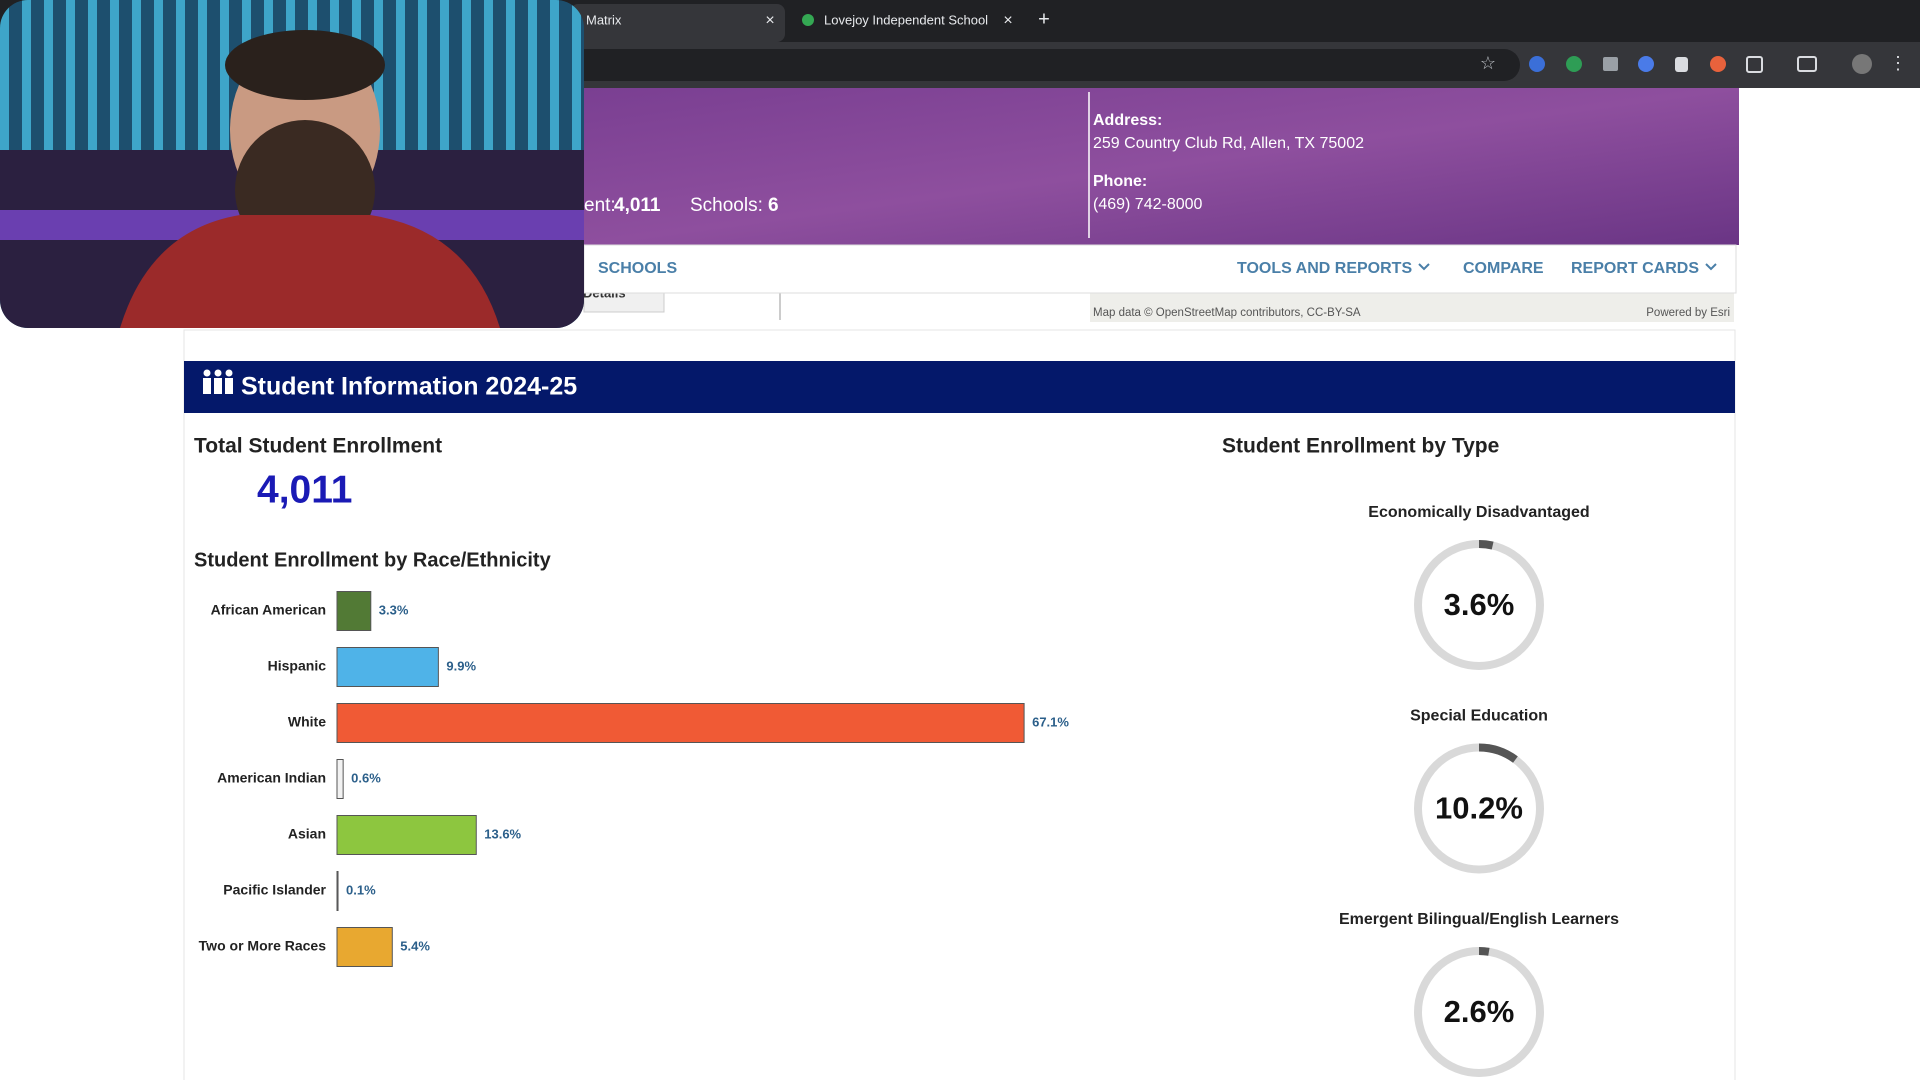 This screenshot has width=1920, height=1080. Describe the element at coordinates (394, 609) in the screenshot. I see `value-label: 3.3%` at that location.